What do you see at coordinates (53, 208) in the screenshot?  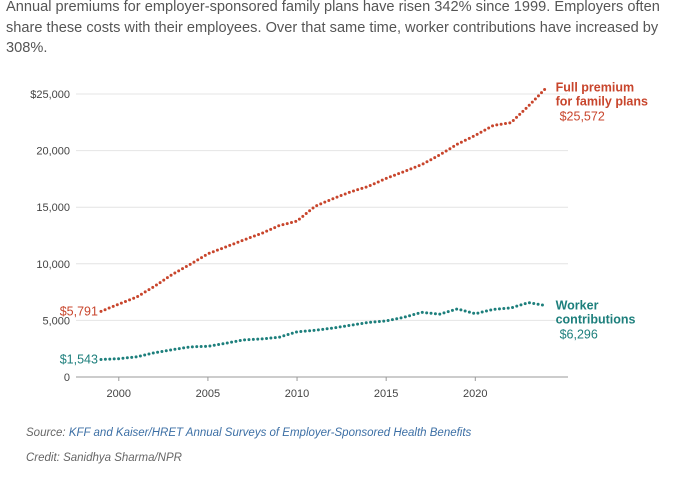 I see `y-tick-label: 15,000` at bounding box center [53, 208].